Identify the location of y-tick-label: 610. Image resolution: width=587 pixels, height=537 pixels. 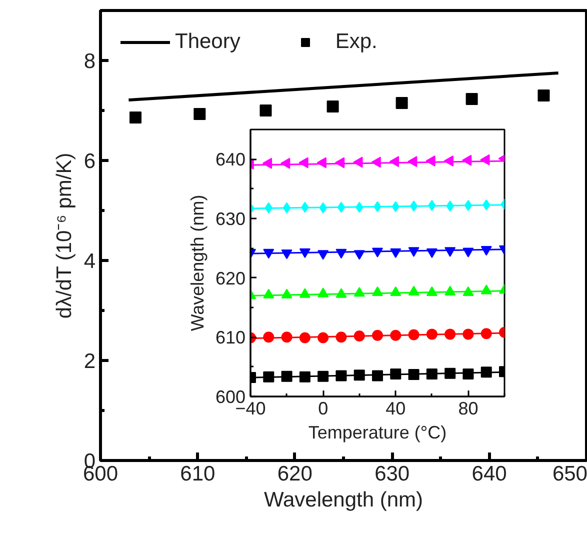
(230, 338).